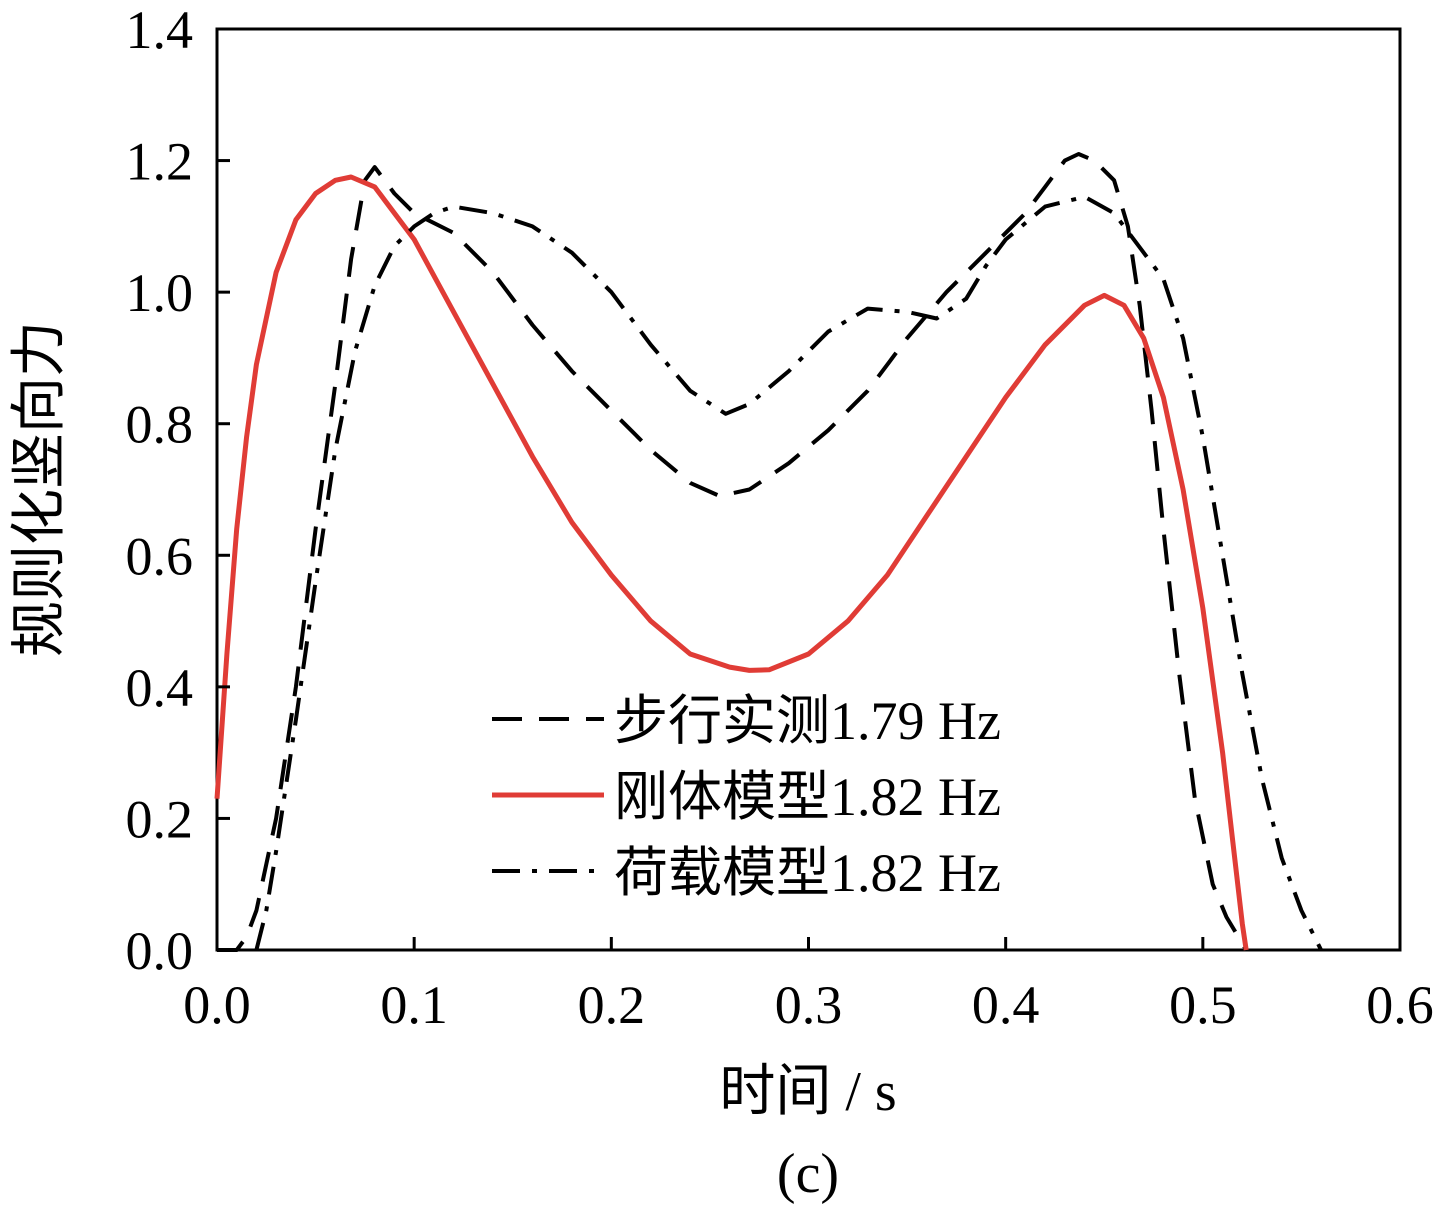  I want to click on y-axis-label: 规则化竖向力, so click(40, 489).